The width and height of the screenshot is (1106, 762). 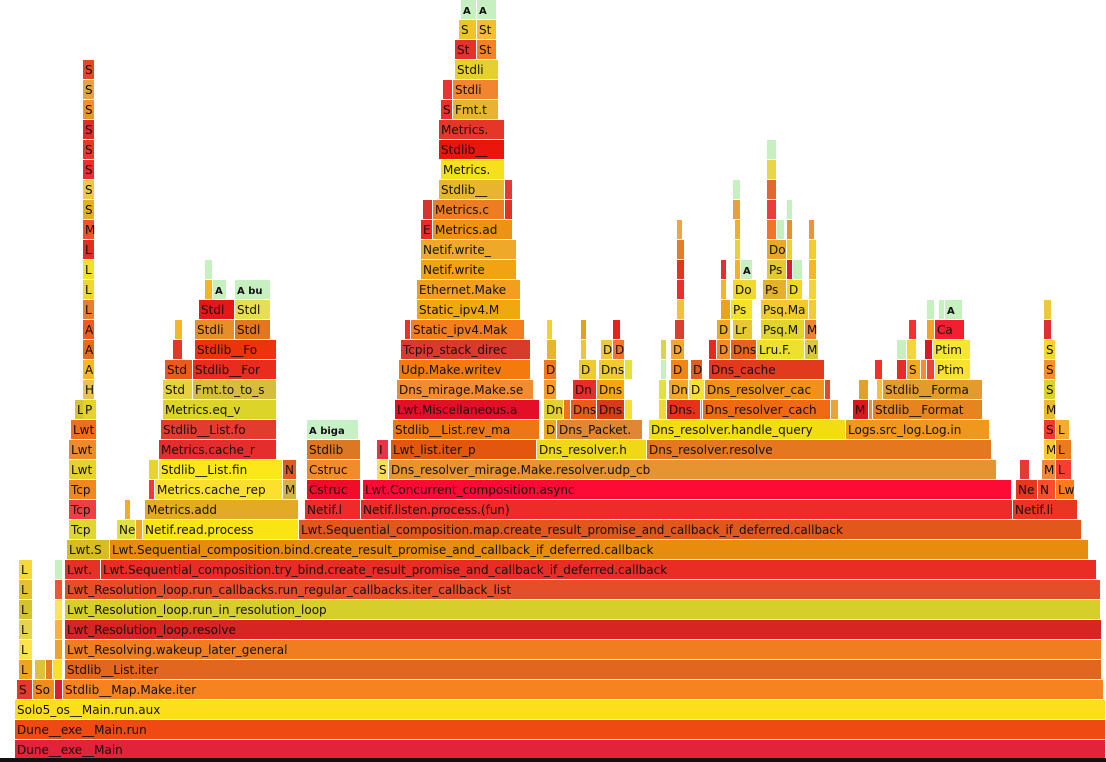 I want to click on stack-frame: Metrics.addMetrics.add, so click(x=221, y=509).